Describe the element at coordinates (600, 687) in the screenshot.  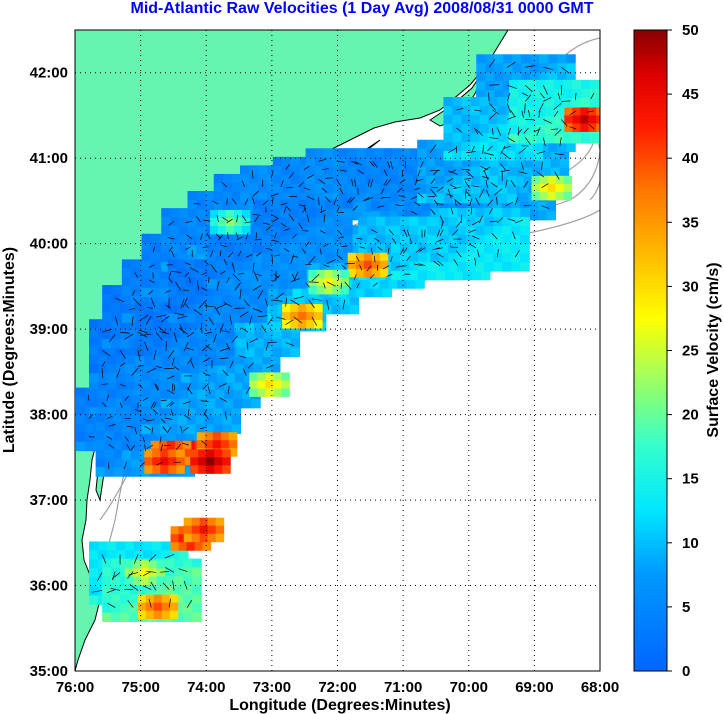
I see `x-tick-label: 68:00` at that location.